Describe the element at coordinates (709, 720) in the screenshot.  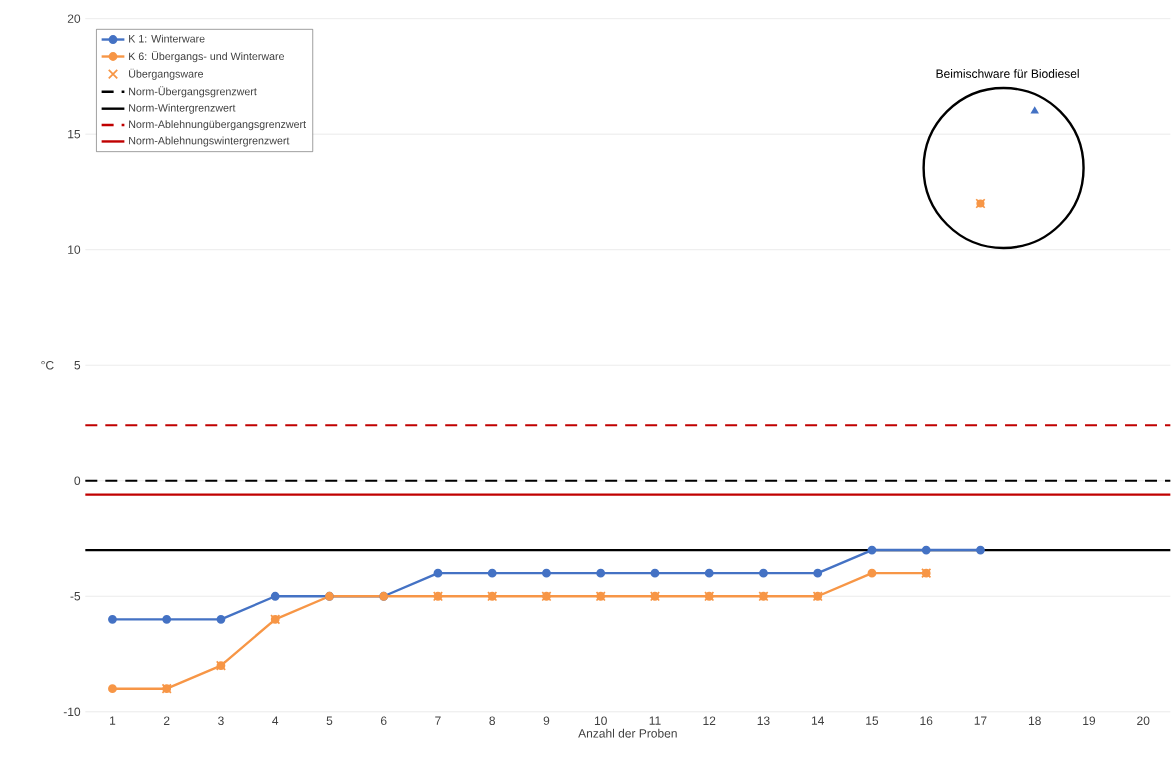
I see `x-tick-label: 12` at that location.